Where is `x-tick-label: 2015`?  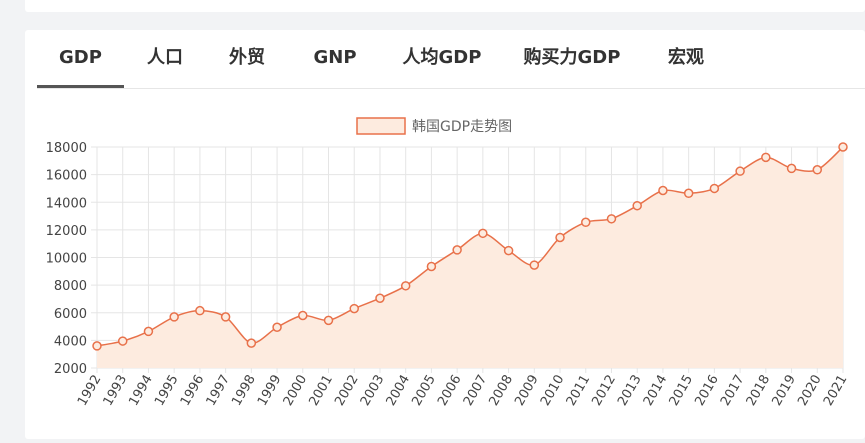
x-tick-label: 2015 is located at coordinates (682, 391).